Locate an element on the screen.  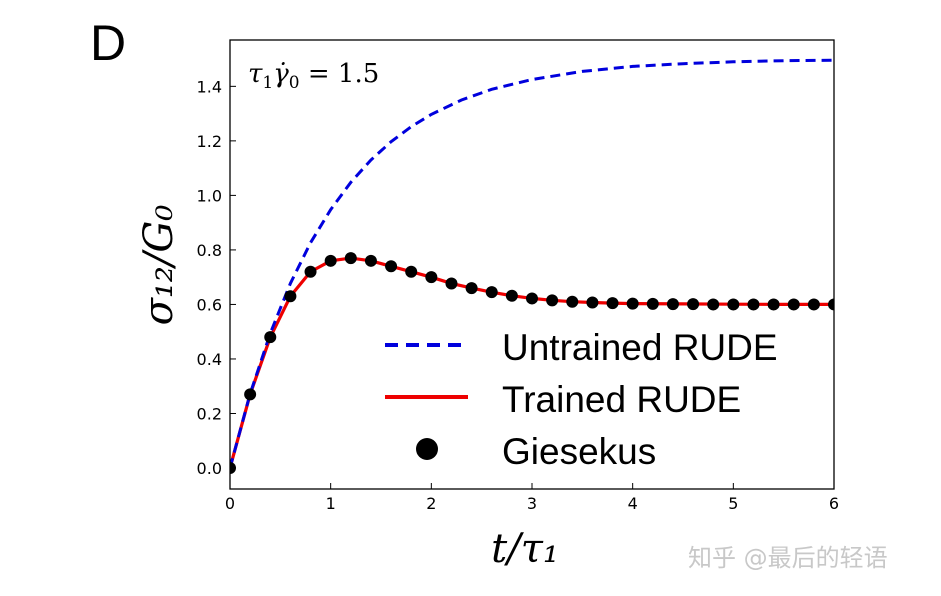
x-tick-label: 4 is located at coordinates (633, 503).